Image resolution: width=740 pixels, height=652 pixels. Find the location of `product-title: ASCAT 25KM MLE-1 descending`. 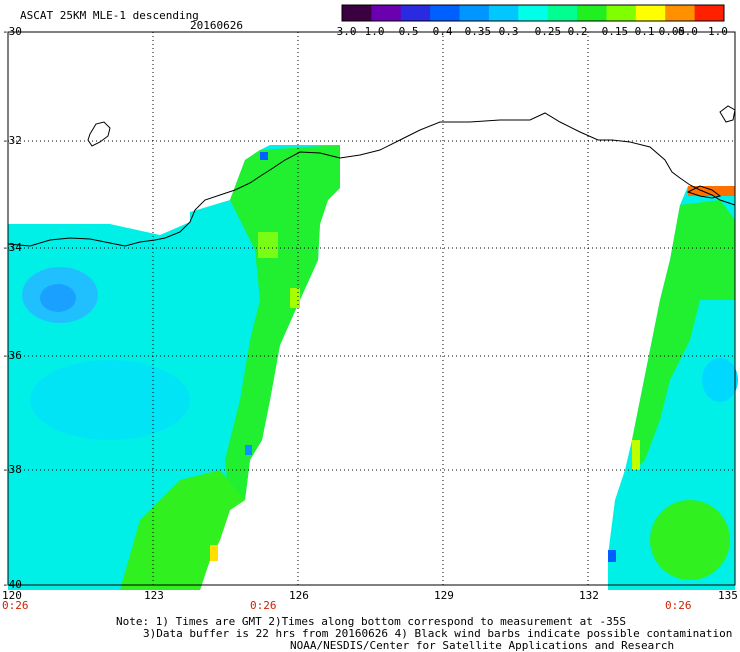

product-title: ASCAT 25KM MLE-1 descending is located at coordinates (109, 15).